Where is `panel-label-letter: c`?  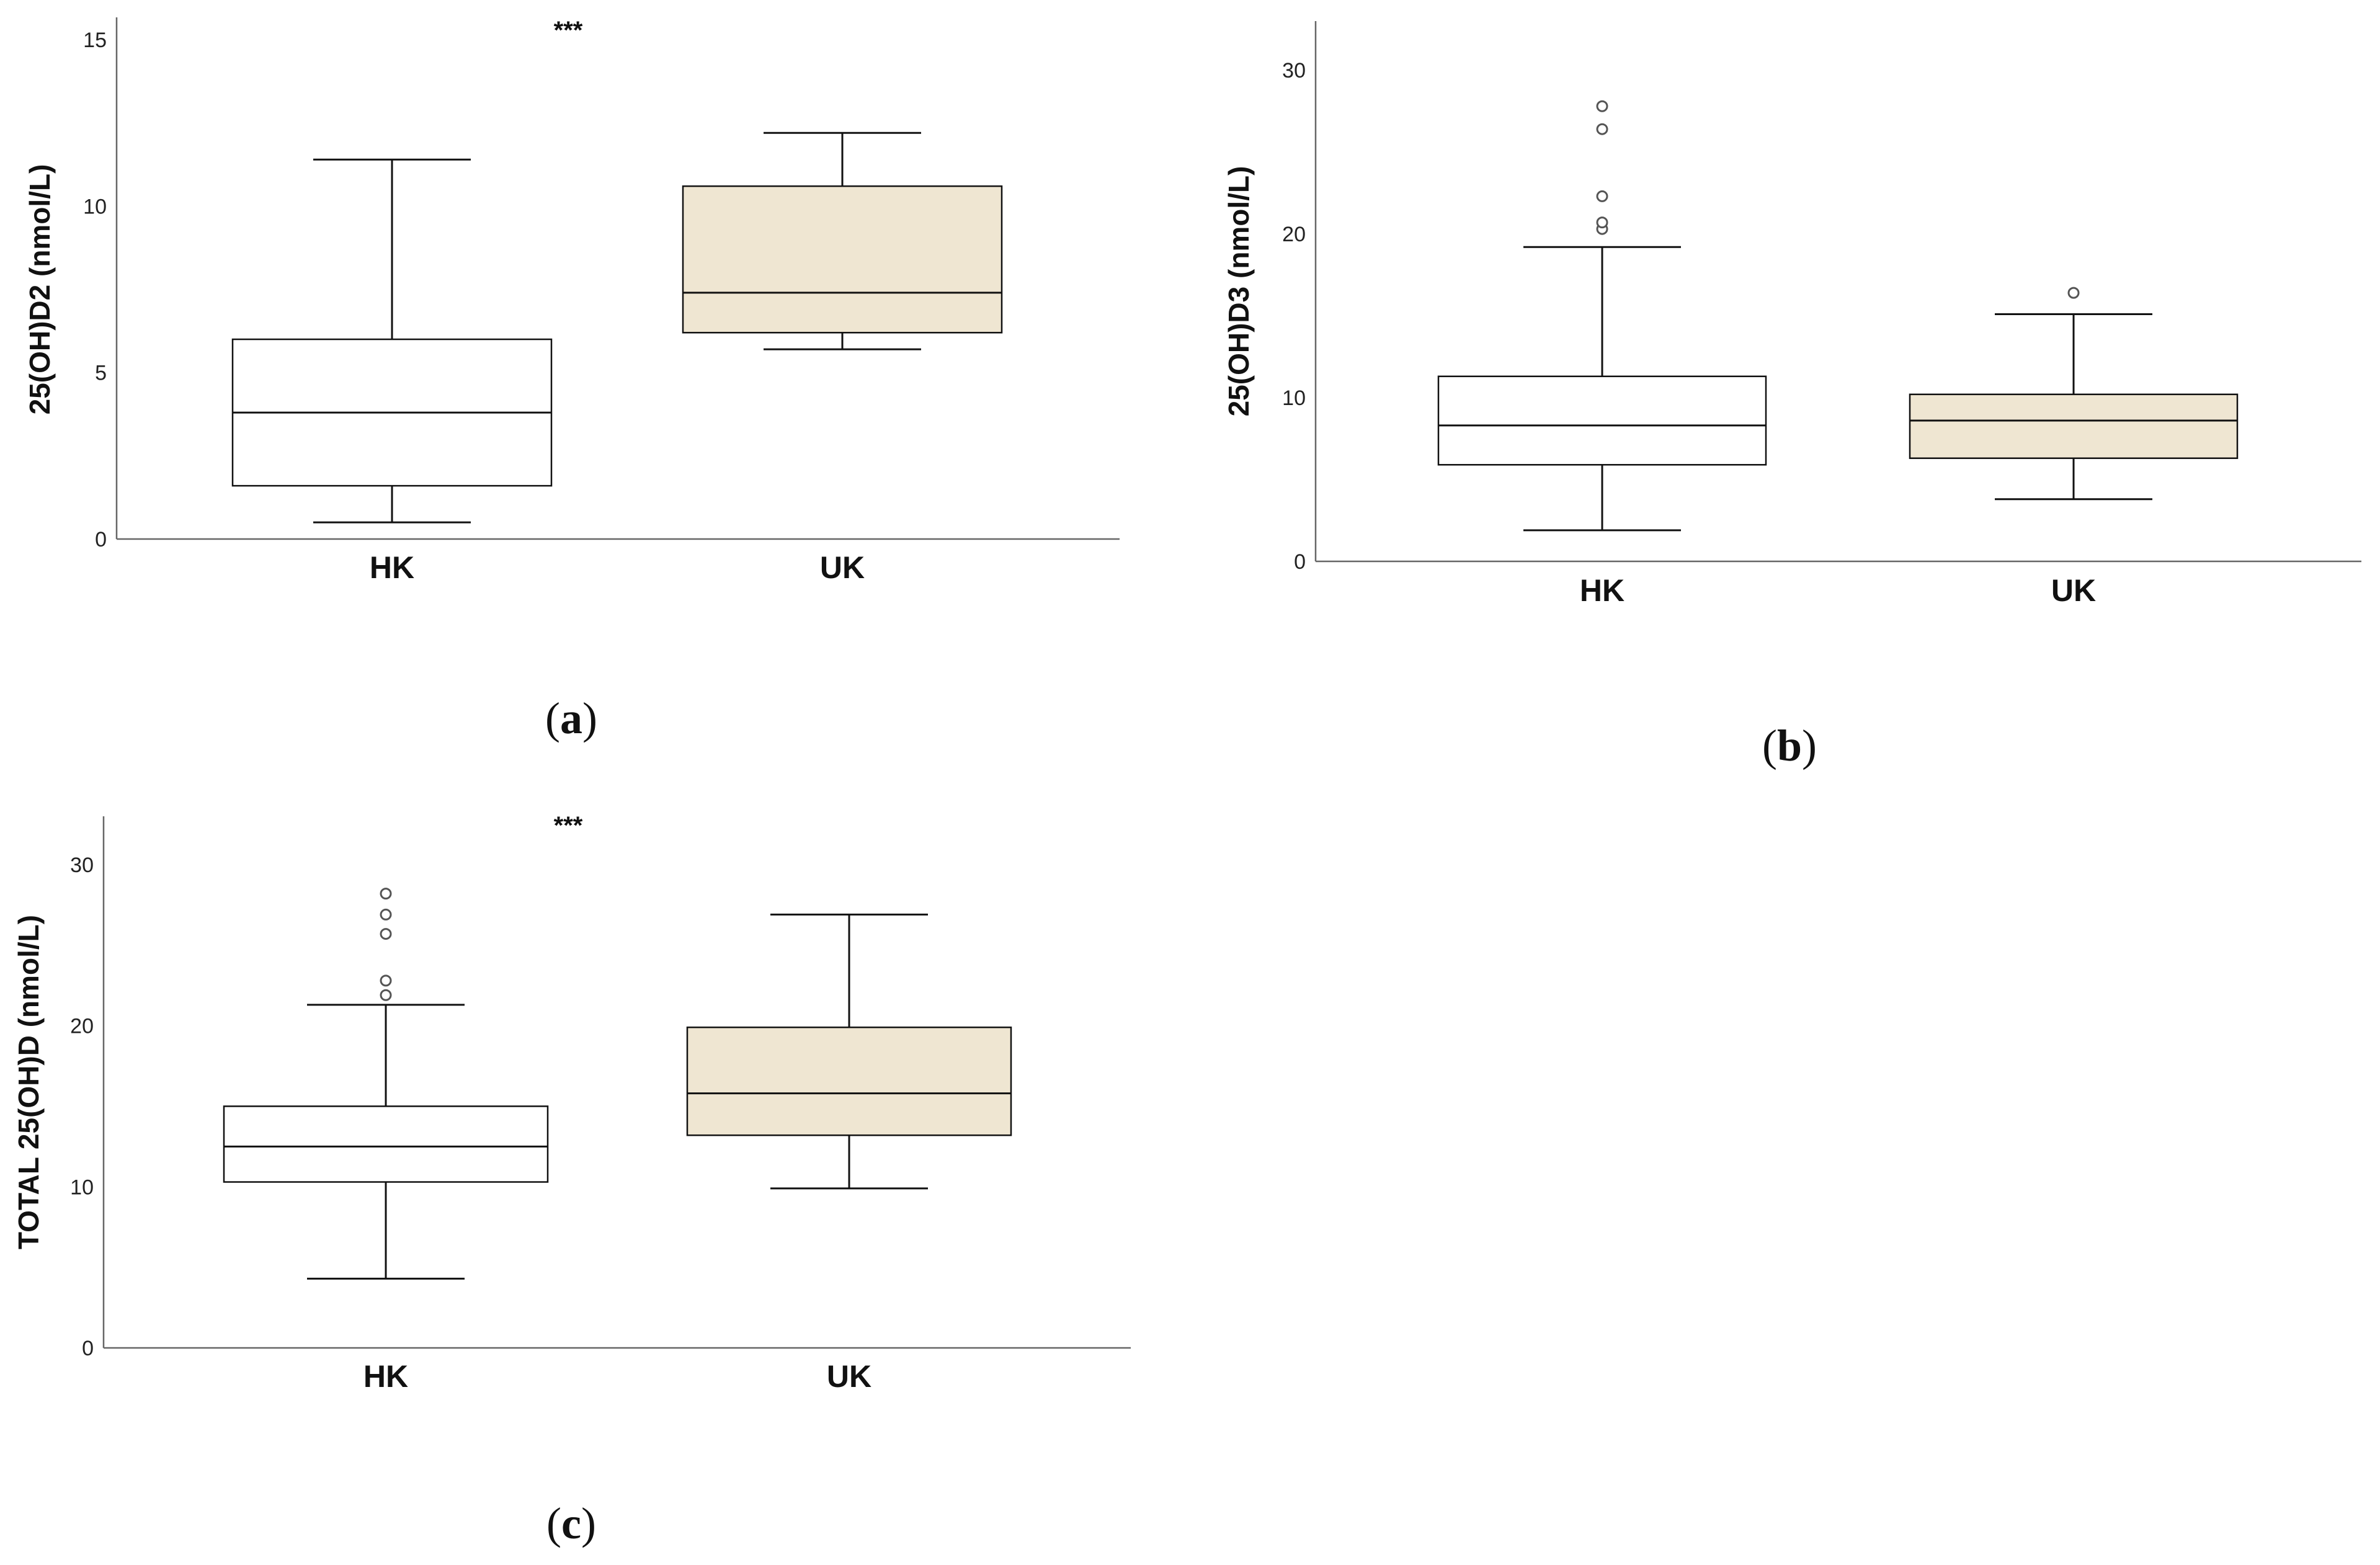 panel-label-letter: c is located at coordinates (571, 1523).